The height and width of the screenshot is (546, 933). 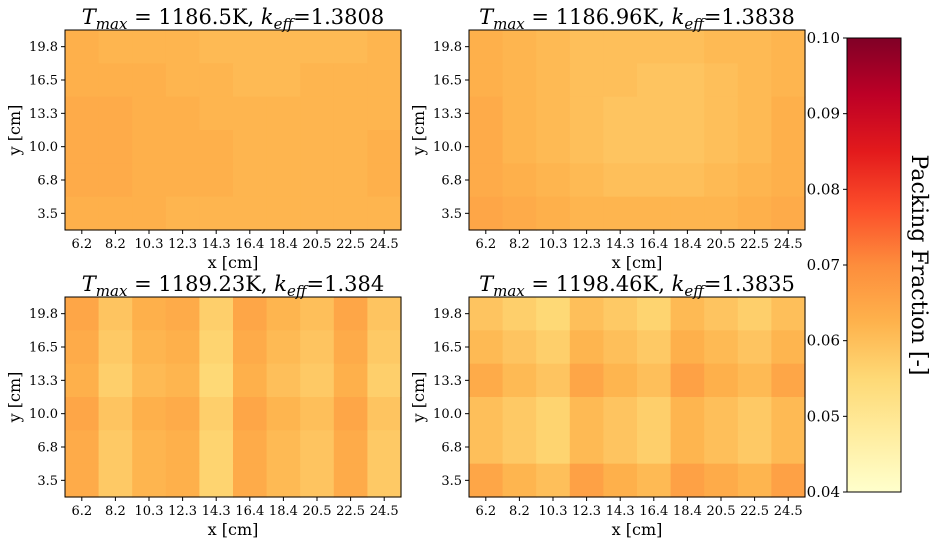 I want to click on chart-title: Tmax = 1186.5K, keff=1.3808, so click(x=233, y=19).